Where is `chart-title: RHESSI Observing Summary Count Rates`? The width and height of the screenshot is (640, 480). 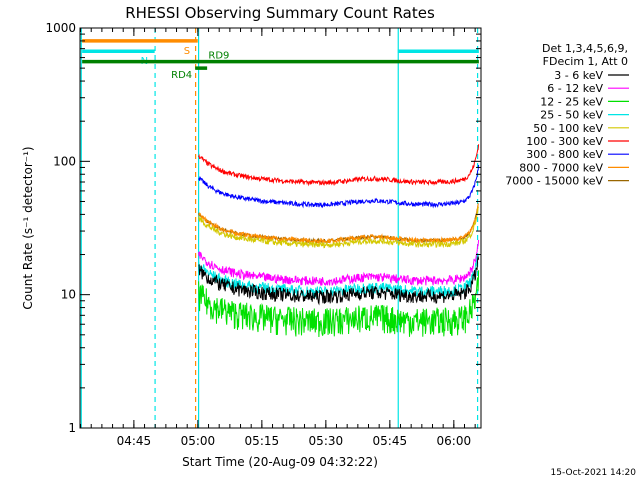 chart-title: RHESSI Observing Summary Count Rates is located at coordinates (280, 13).